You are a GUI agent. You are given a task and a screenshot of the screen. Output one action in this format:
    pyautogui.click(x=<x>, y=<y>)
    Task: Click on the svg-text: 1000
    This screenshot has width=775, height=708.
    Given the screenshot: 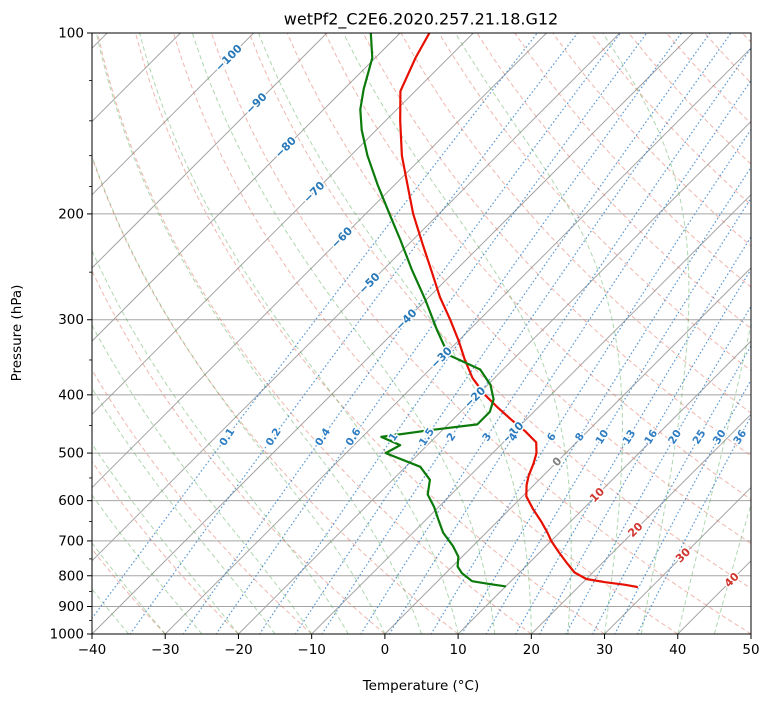 What is the action you would take?
    pyautogui.click(x=67, y=635)
    